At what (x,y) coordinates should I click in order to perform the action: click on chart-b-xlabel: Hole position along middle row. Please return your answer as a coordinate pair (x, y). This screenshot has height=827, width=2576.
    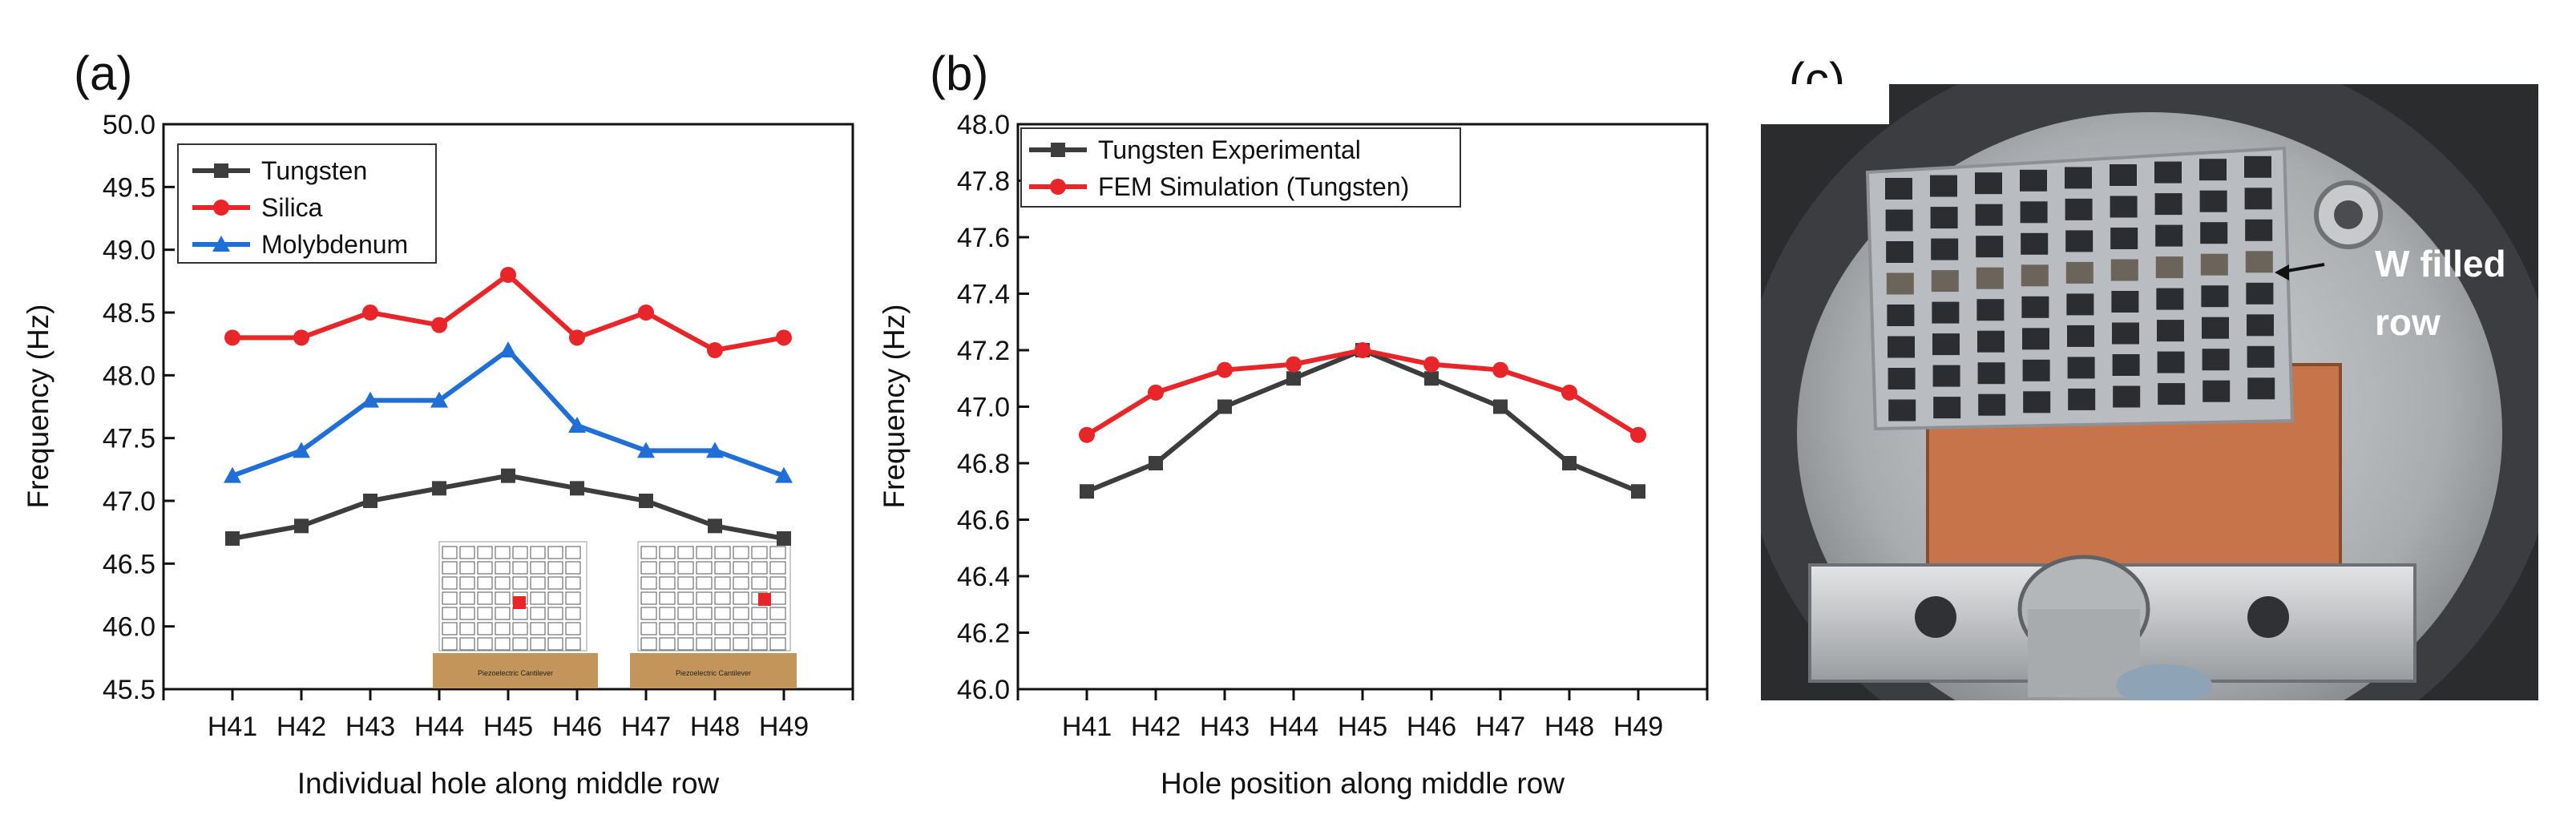
    Looking at the image, I should click on (1363, 783).